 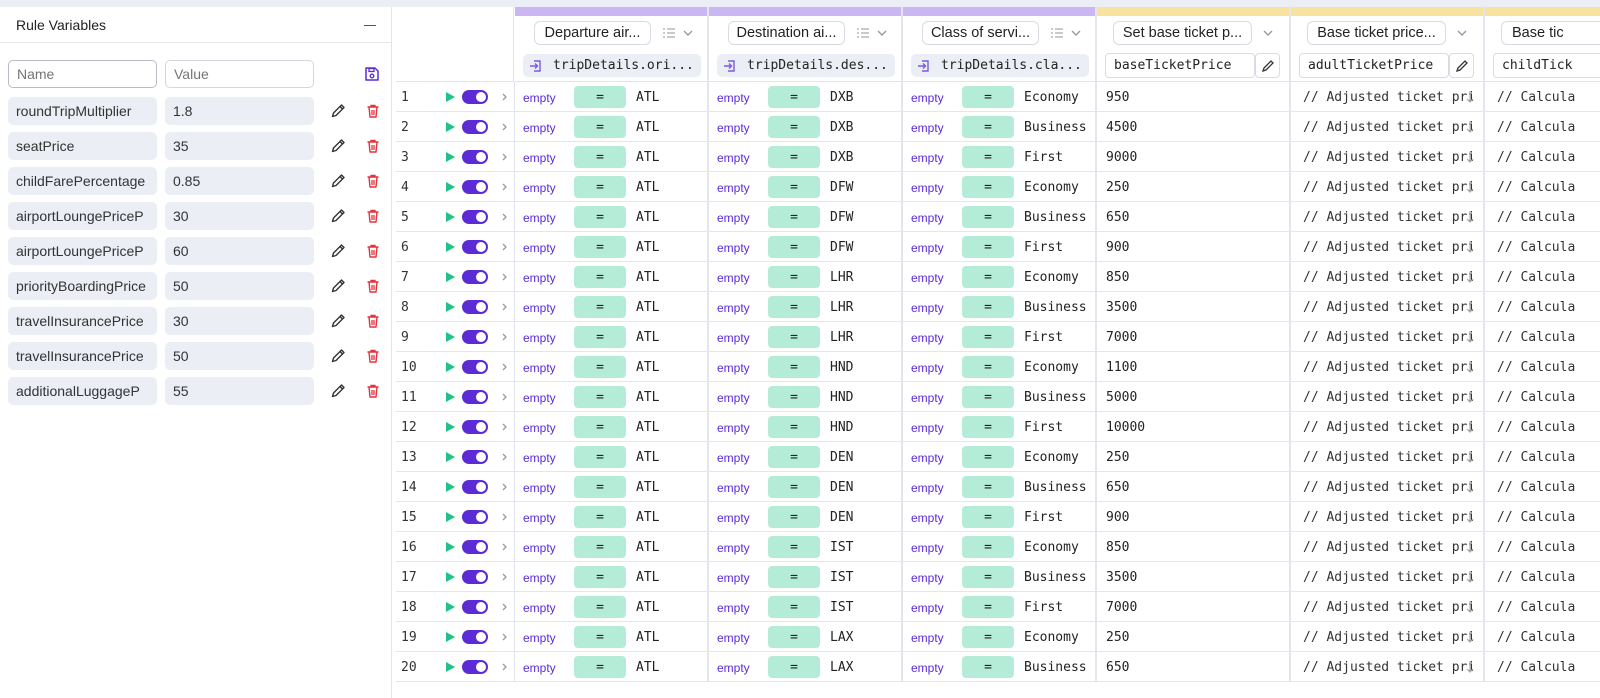 I want to click on output-cell-base-ticket: 250, so click(x=1194, y=457).